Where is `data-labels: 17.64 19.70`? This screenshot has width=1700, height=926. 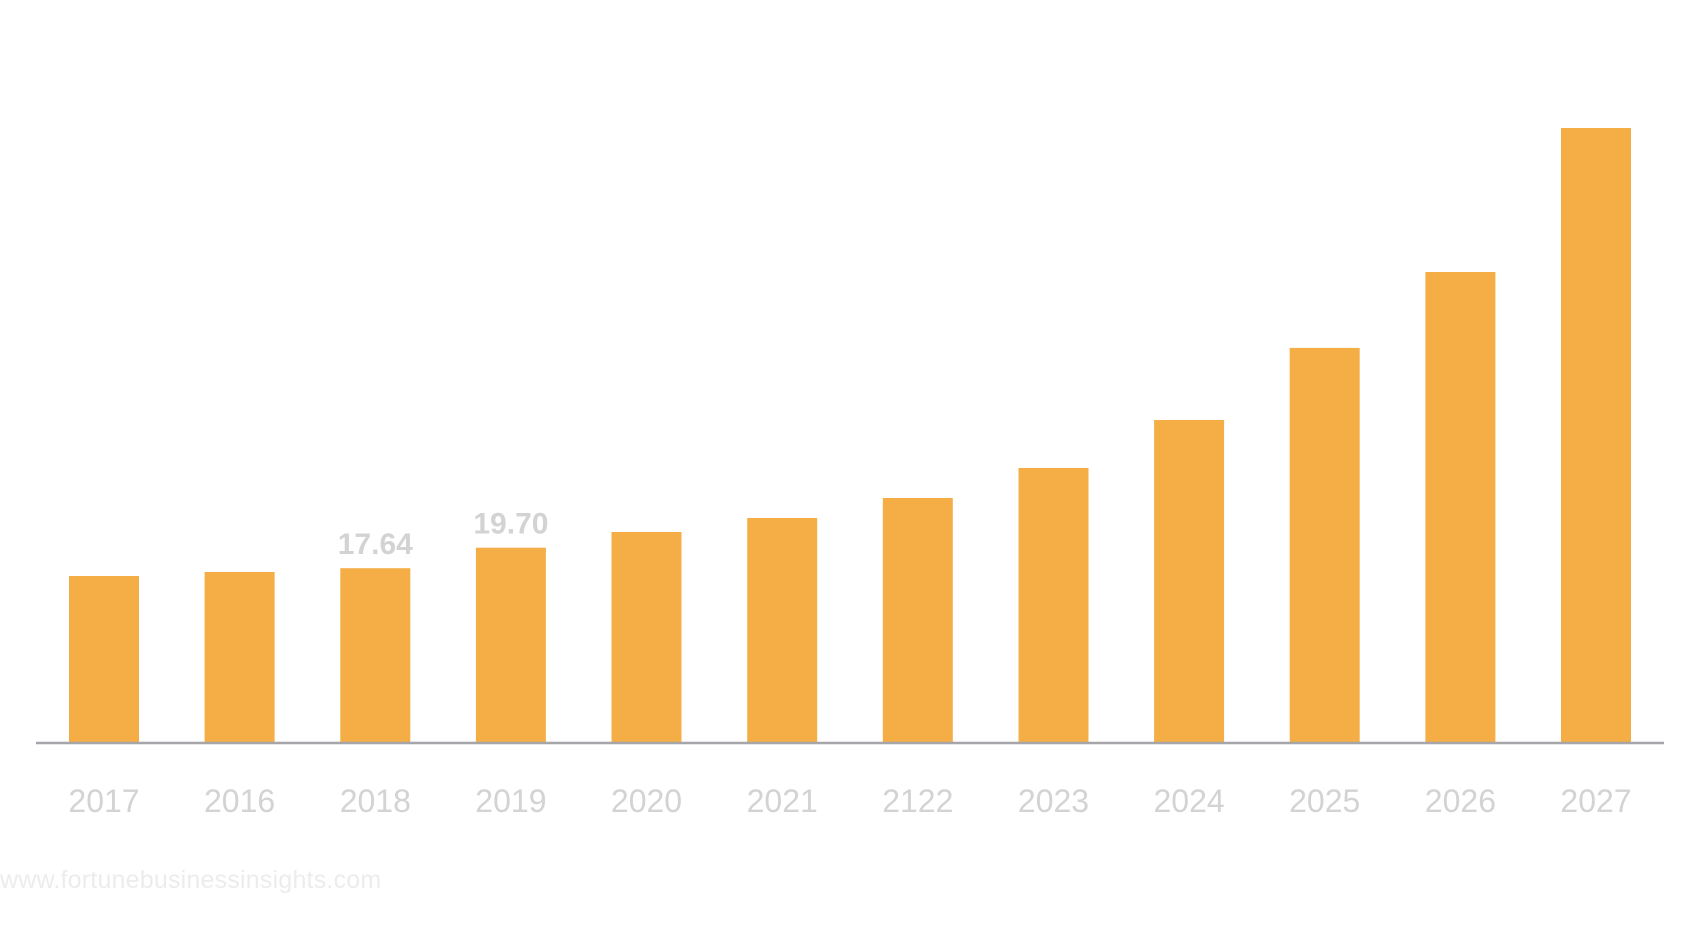
data-labels: 17.64 19.70 is located at coordinates (443, 535).